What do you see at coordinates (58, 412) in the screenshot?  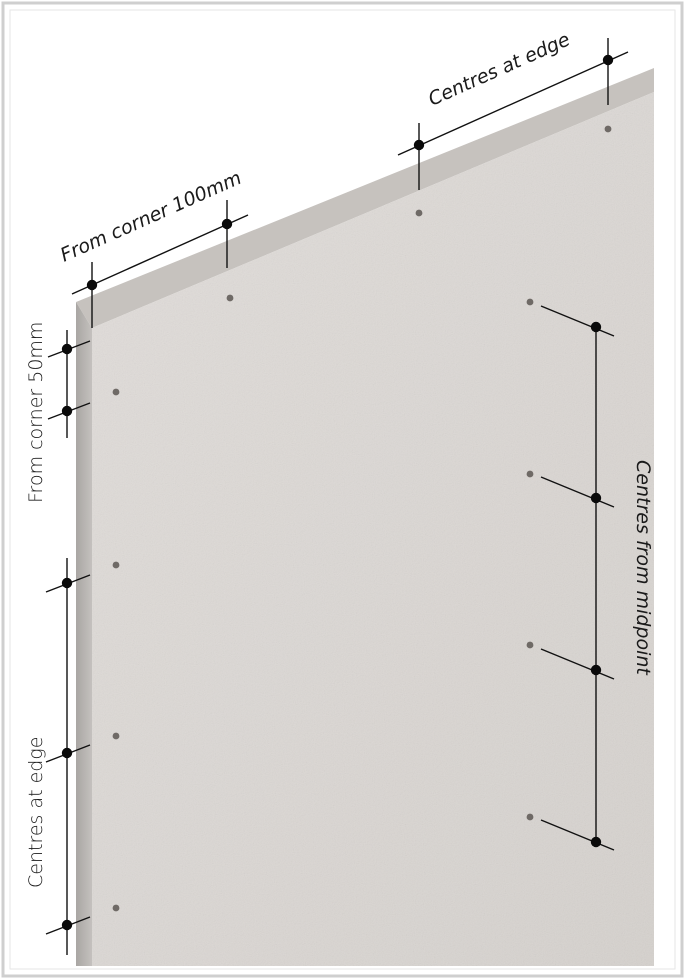 I see `dimension-from-corner-50mm: From corner 50mm` at bounding box center [58, 412].